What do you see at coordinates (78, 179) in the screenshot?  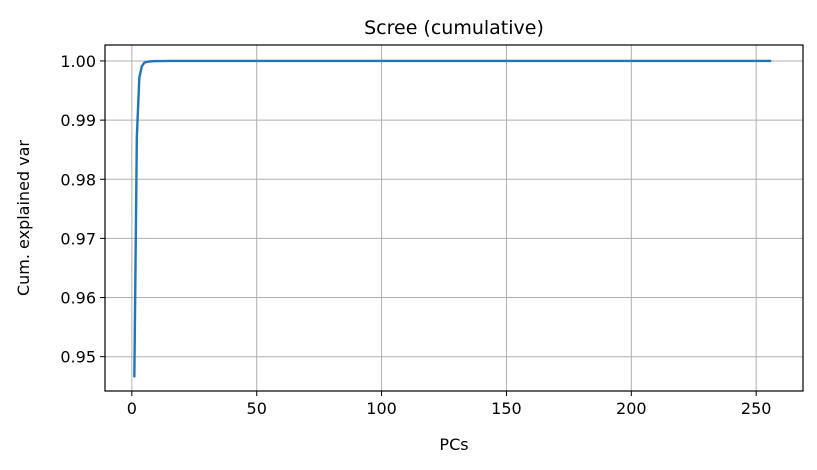 I see `y-tick-label: 0.98` at bounding box center [78, 179].